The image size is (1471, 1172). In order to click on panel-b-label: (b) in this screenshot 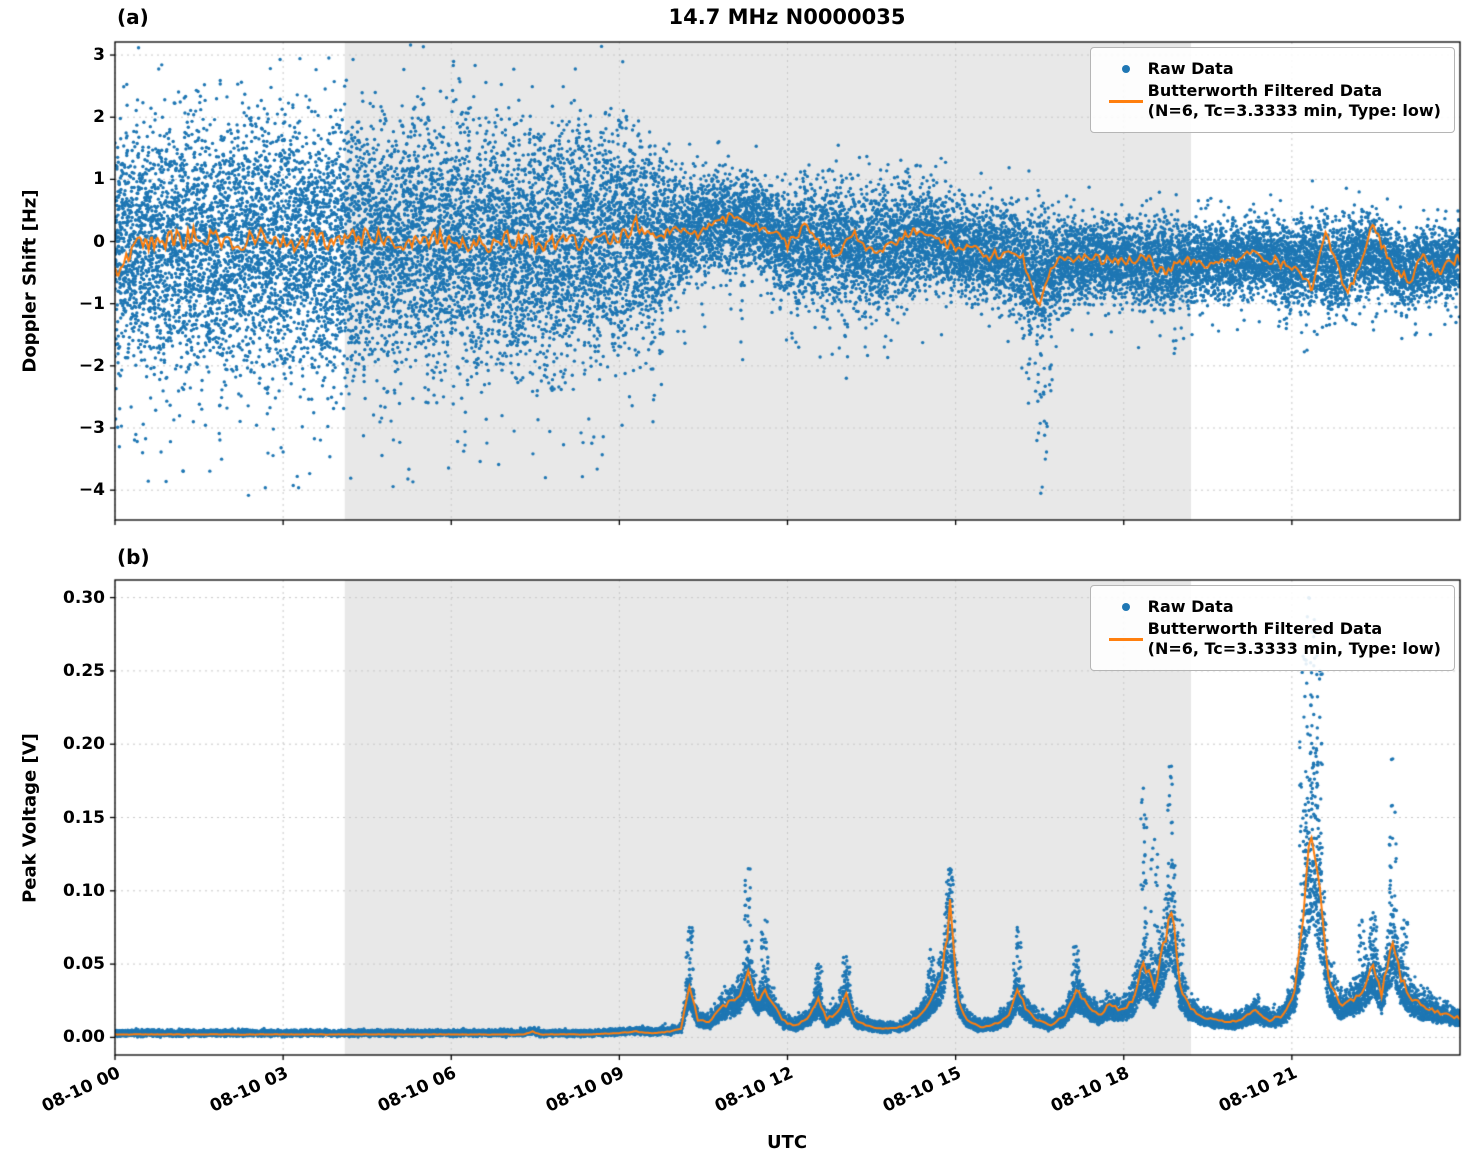, I will do `click(133, 557)`.